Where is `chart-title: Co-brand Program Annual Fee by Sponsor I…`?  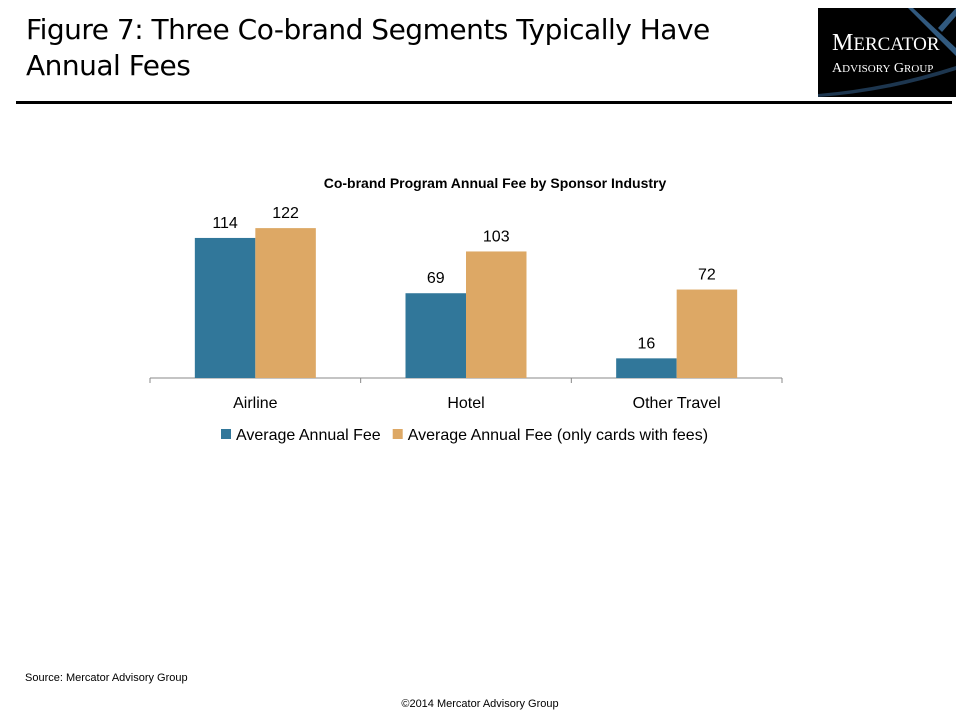 chart-title: Co-brand Program Annual Fee by Sponsor I… is located at coordinates (495, 183).